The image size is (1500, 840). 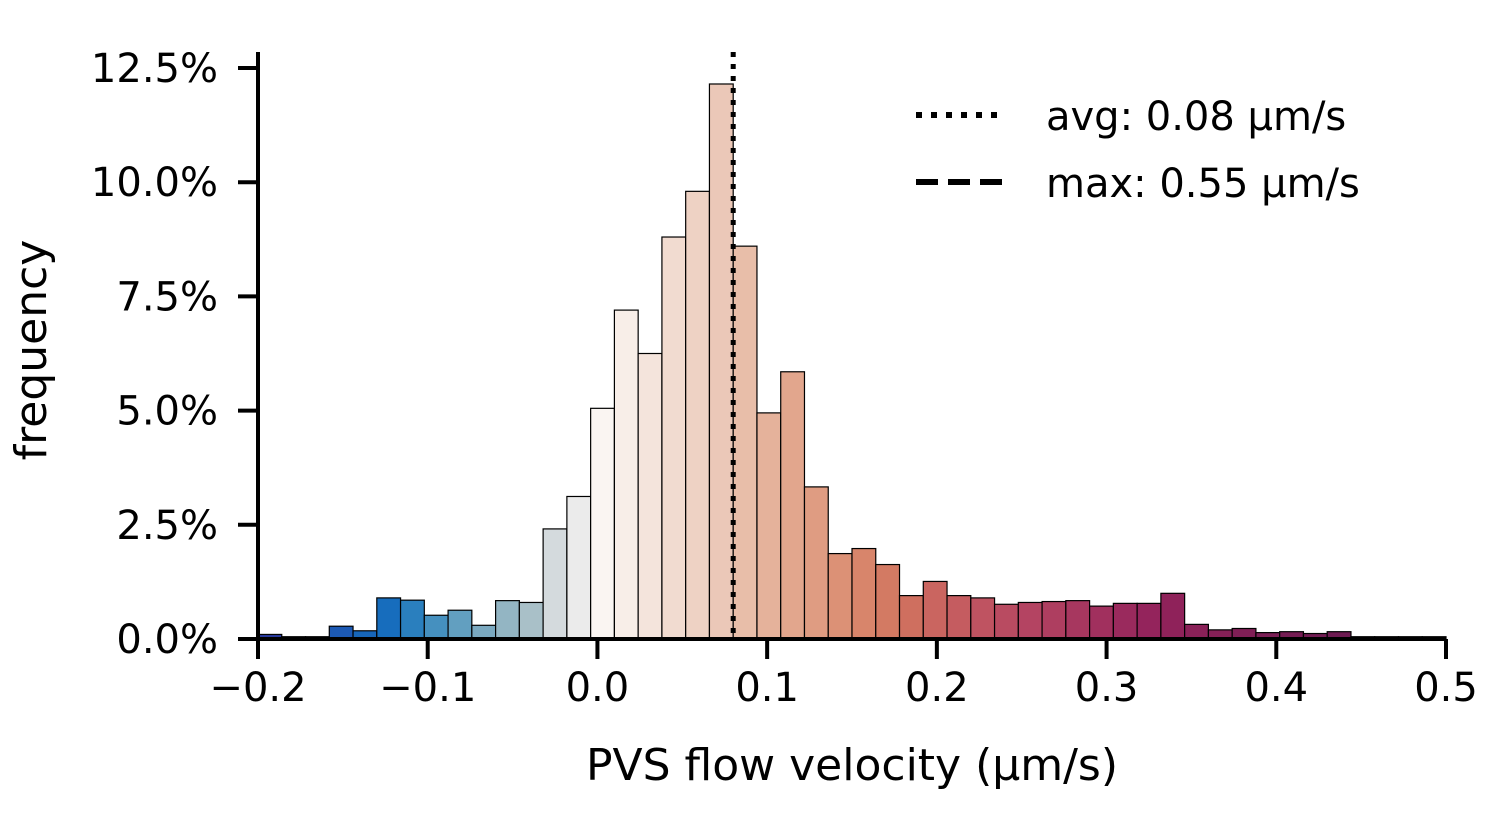 I want to click on y-tick-label: 7.5%, so click(x=167, y=297).